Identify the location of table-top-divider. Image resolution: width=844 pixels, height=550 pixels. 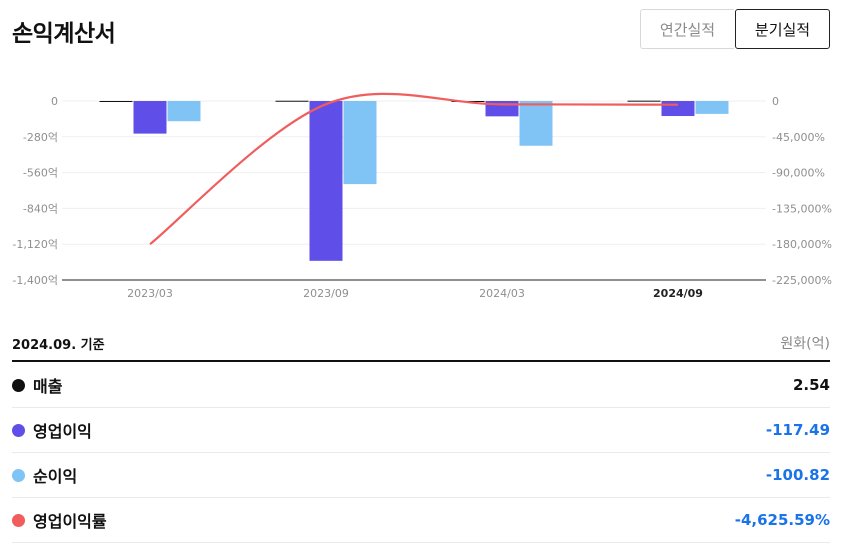
(421, 361).